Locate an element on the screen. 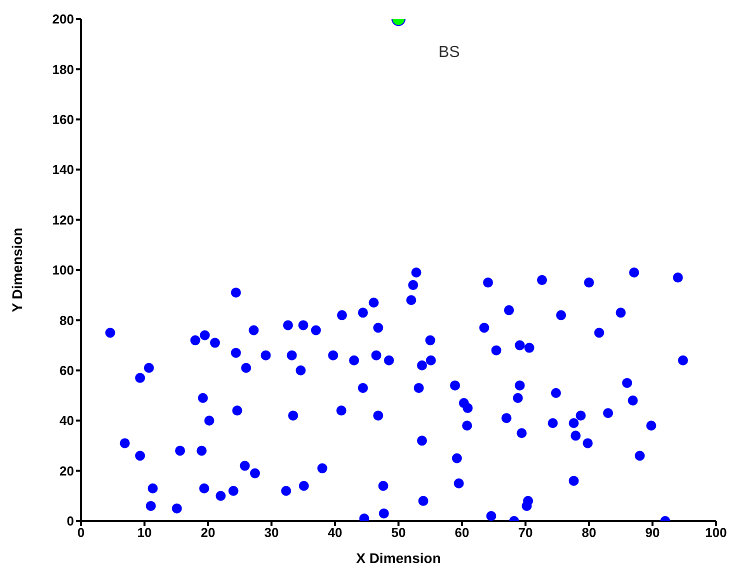 The height and width of the screenshot is (573, 737). x-axis-title: X Dimension is located at coordinates (398, 558).